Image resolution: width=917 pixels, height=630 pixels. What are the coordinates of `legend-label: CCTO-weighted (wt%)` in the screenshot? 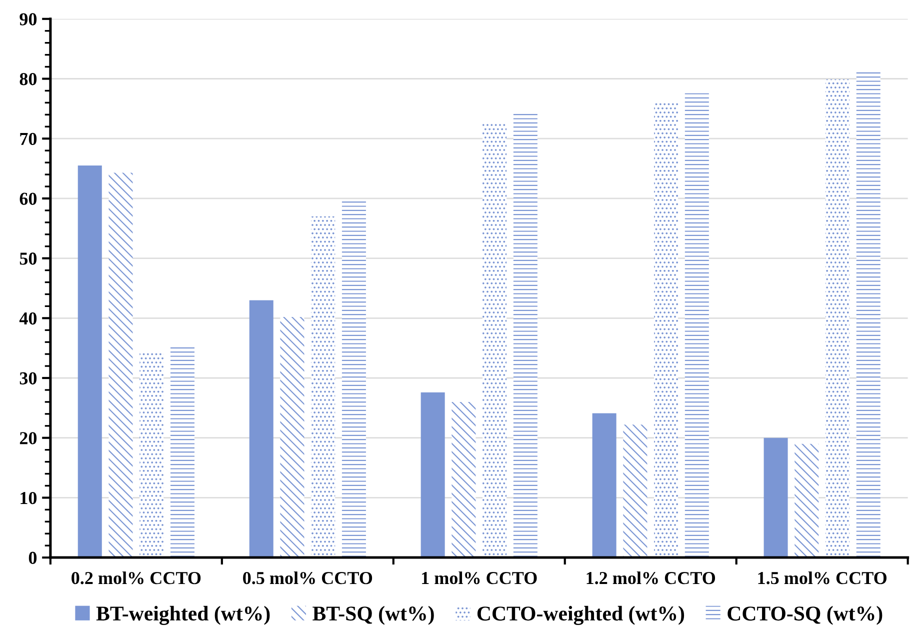 It's located at (580, 615).